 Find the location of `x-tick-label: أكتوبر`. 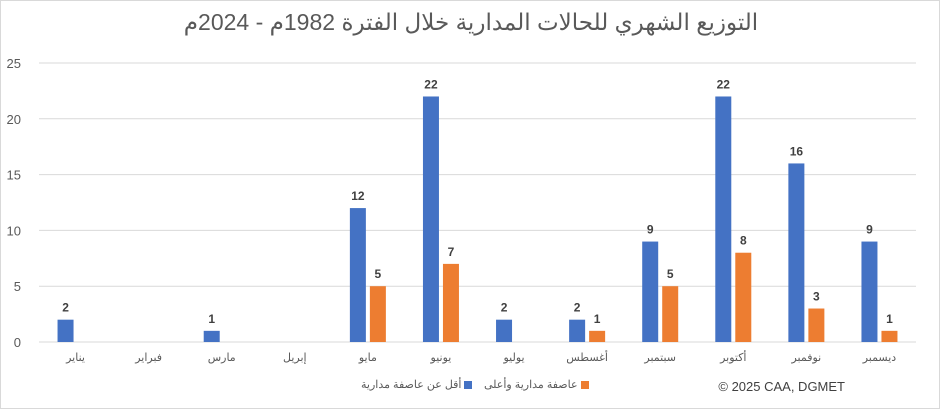

x-tick-label: أكتوبر is located at coordinates (732, 357).